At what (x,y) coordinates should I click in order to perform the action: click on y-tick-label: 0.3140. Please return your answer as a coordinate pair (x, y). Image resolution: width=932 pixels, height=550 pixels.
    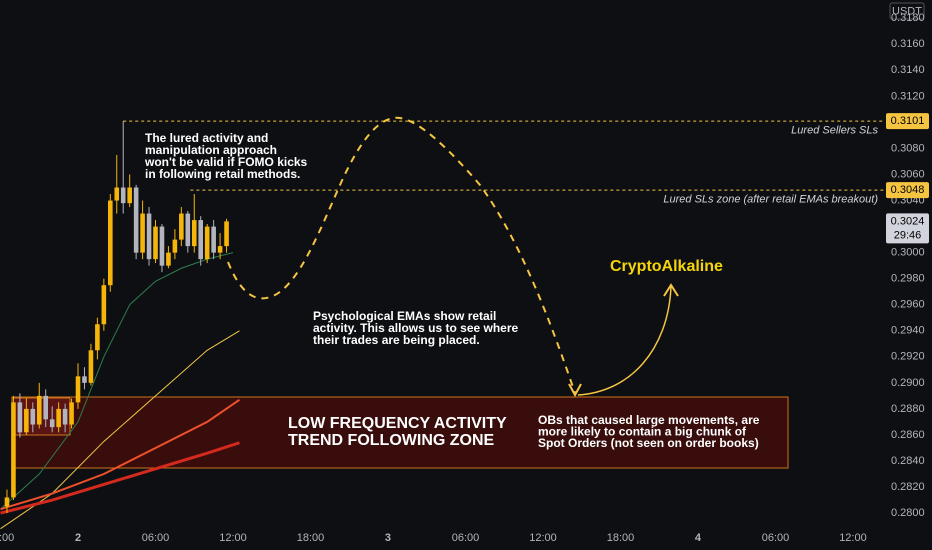
    Looking at the image, I should click on (908, 70).